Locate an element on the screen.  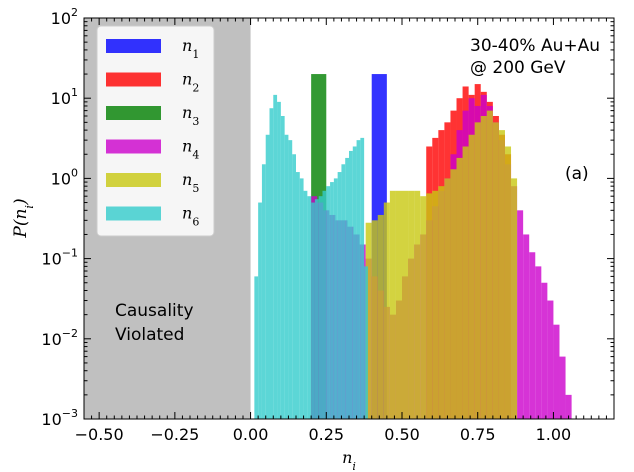
legend-item-n3: n3 is located at coordinates (152, 115).